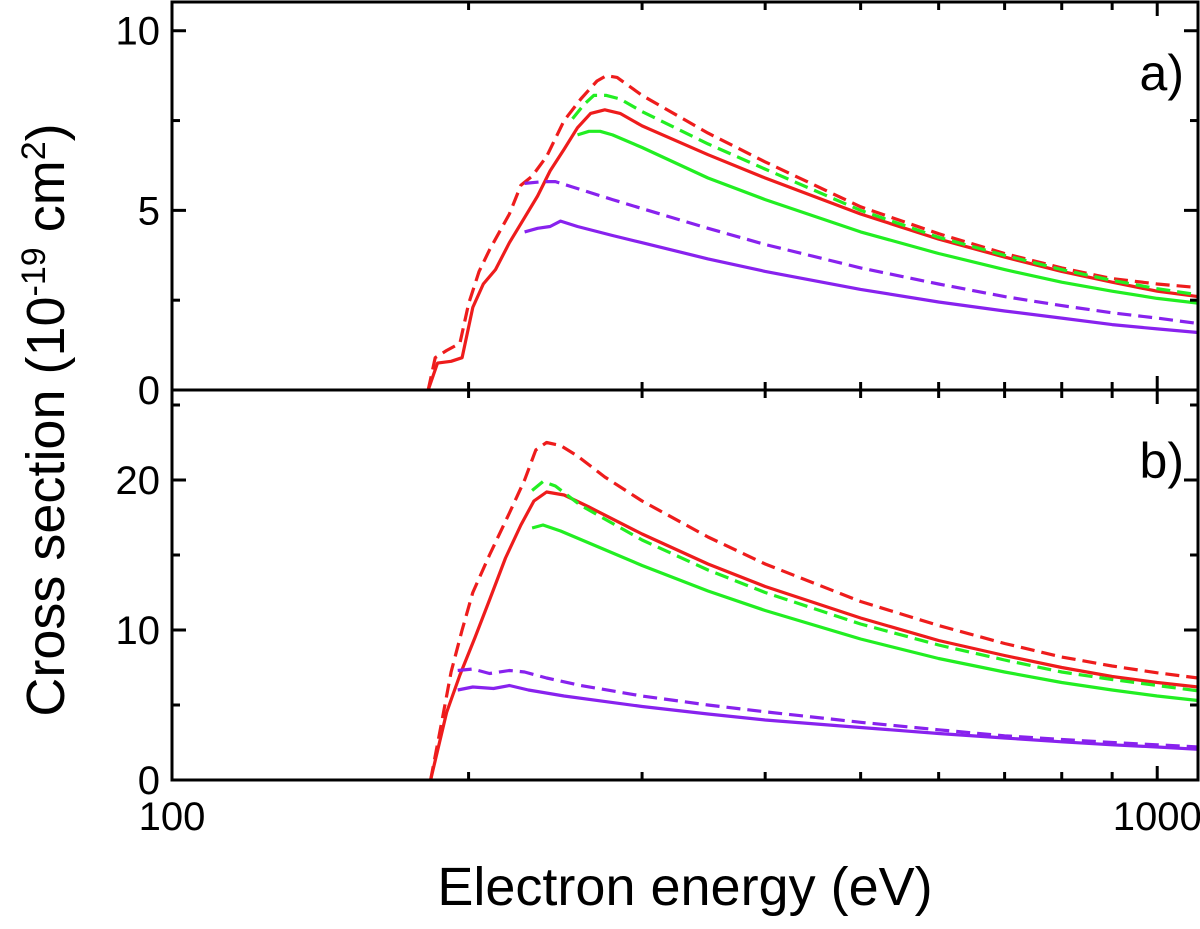 Image resolution: width=1200 pixels, height=929 pixels. What do you see at coordinates (172, 817) in the screenshot?
I see `x-tick-label: 100` at bounding box center [172, 817].